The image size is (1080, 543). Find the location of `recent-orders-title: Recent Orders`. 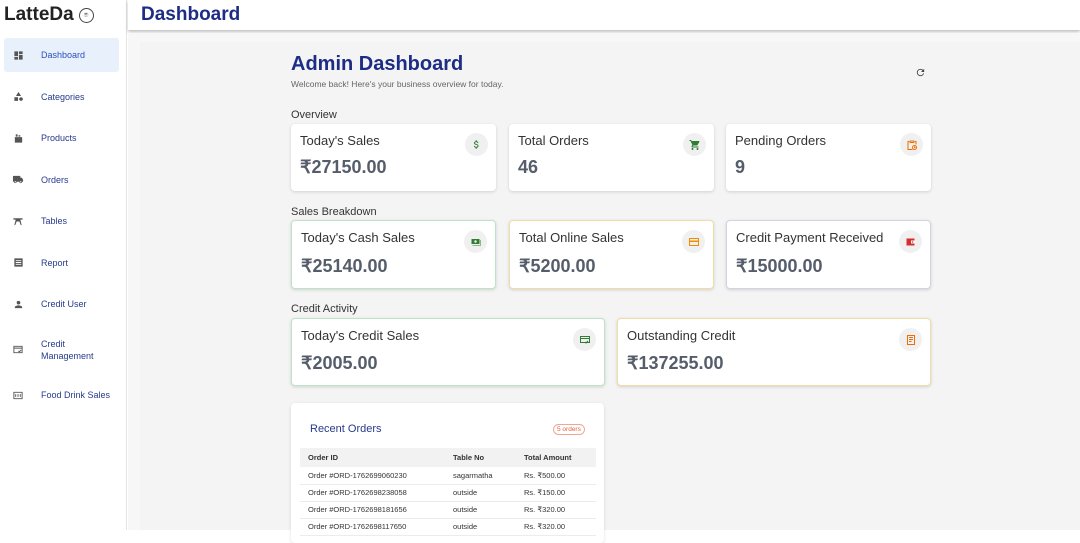

recent-orders-title: Recent Orders is located at coordinates (346, 429).